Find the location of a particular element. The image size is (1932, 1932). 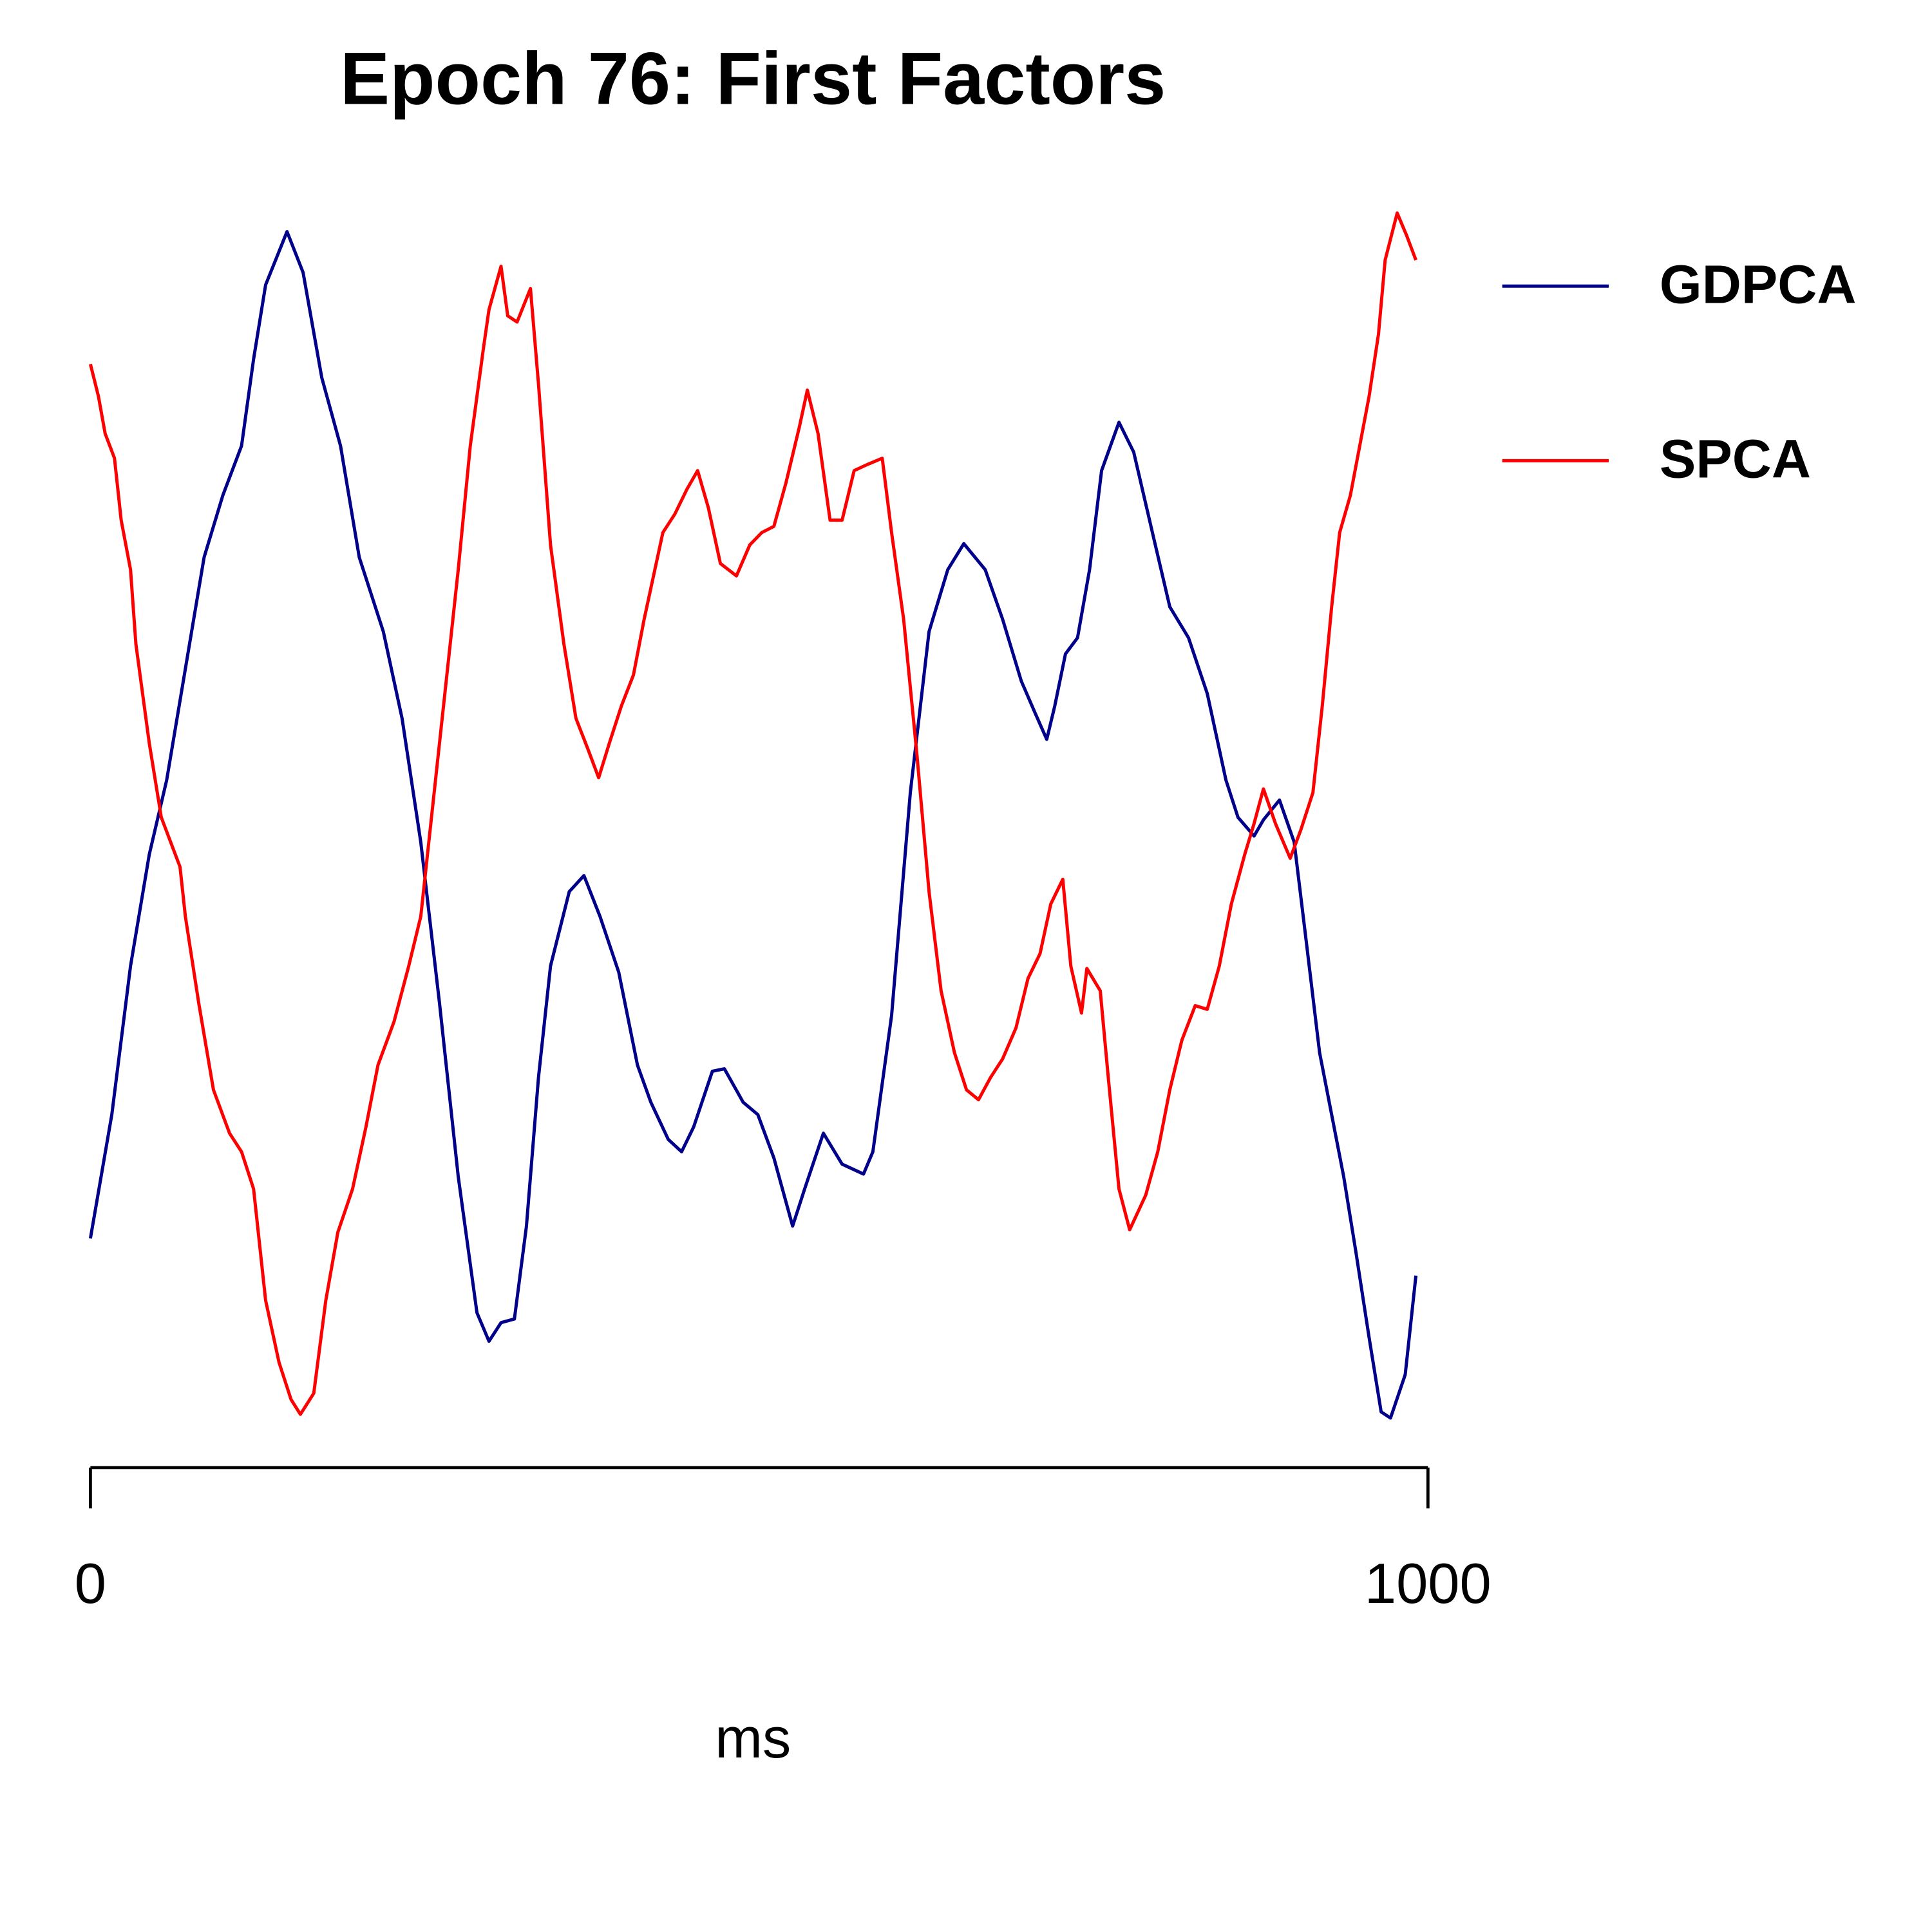

chart-title: Epoch 76: First Factors is located at coordinates (753, 78).